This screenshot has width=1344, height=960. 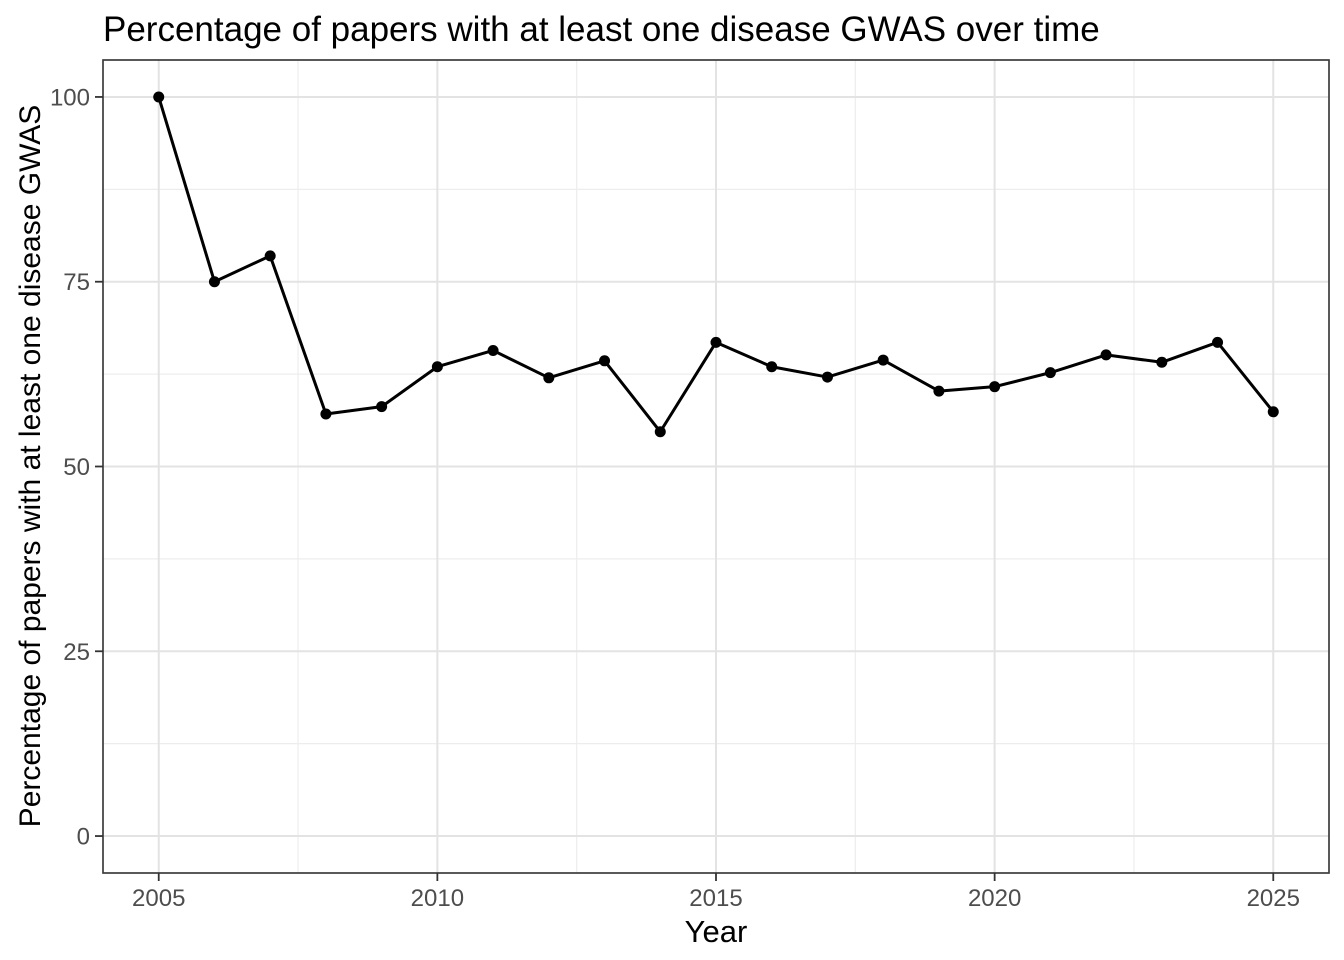 I want to click on y-axis-tick-label: 50, so click(x=76, y=467).